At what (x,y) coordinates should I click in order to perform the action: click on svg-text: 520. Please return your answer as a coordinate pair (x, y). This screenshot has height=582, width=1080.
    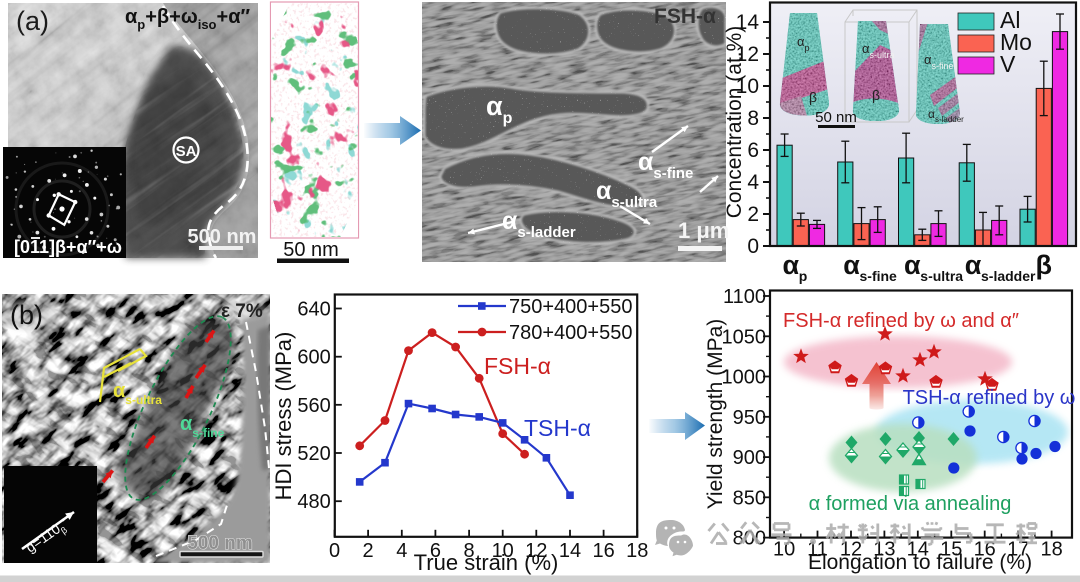
    Looking at the image, I should click on (313, 454).